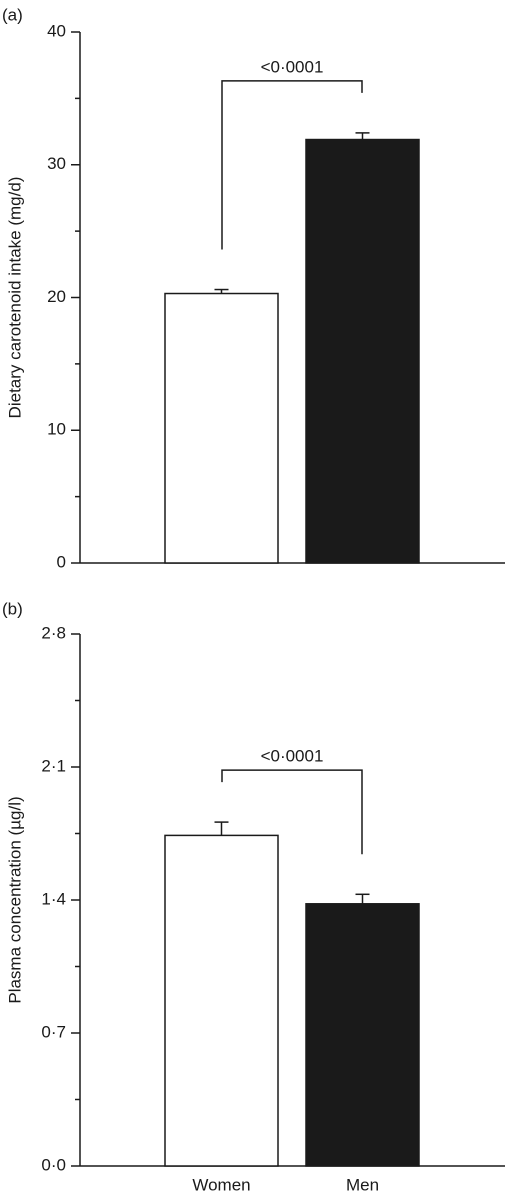 The height and width of the screenshot is (1197, 506). I want to click on y-tick-label: 20, so click(56, 296).